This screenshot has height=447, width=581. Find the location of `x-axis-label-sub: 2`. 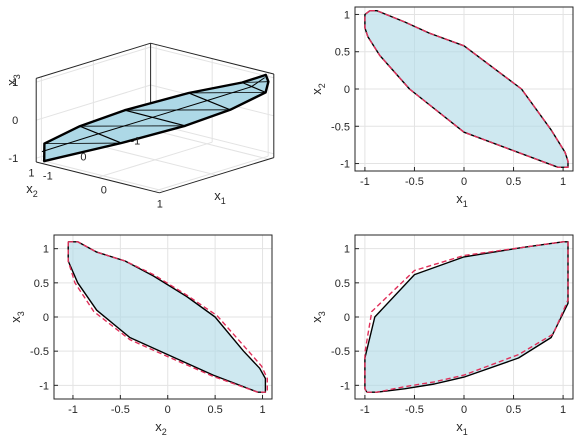

x-axis-label-sub: 2 is located at coordinates (164, 432).